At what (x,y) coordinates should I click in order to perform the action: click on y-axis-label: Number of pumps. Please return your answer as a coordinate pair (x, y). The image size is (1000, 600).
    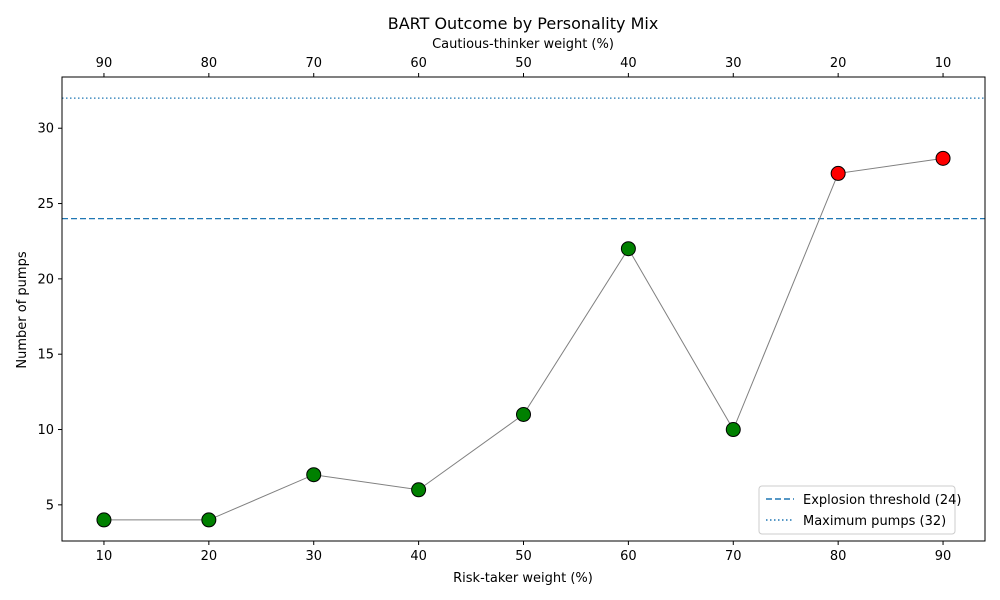
    Looking at the image, I should click on (22, 309).